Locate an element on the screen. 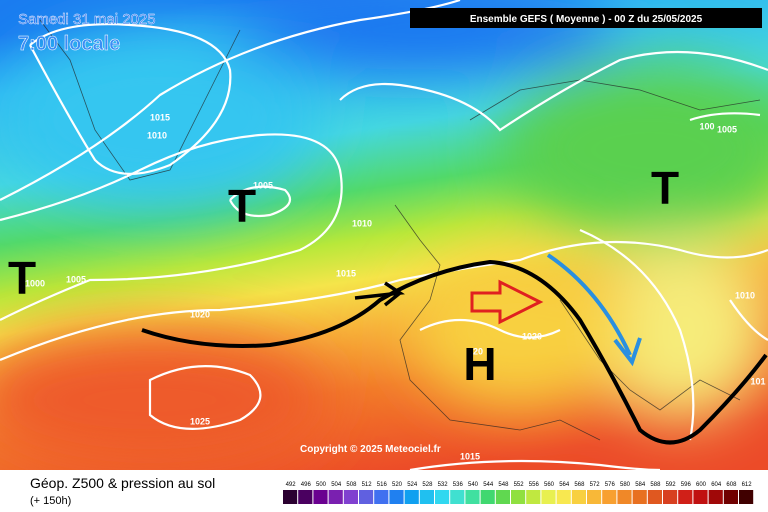 The width and height of the screenshot is (768, 512). scale-label: 492 is located at coordinates (291, 485).